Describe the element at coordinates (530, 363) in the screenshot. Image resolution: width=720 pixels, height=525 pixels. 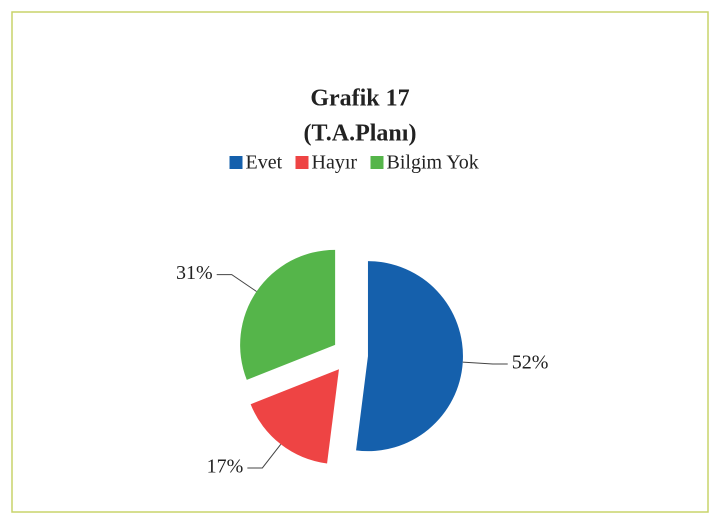
I see `data-label: 52%` at that location.